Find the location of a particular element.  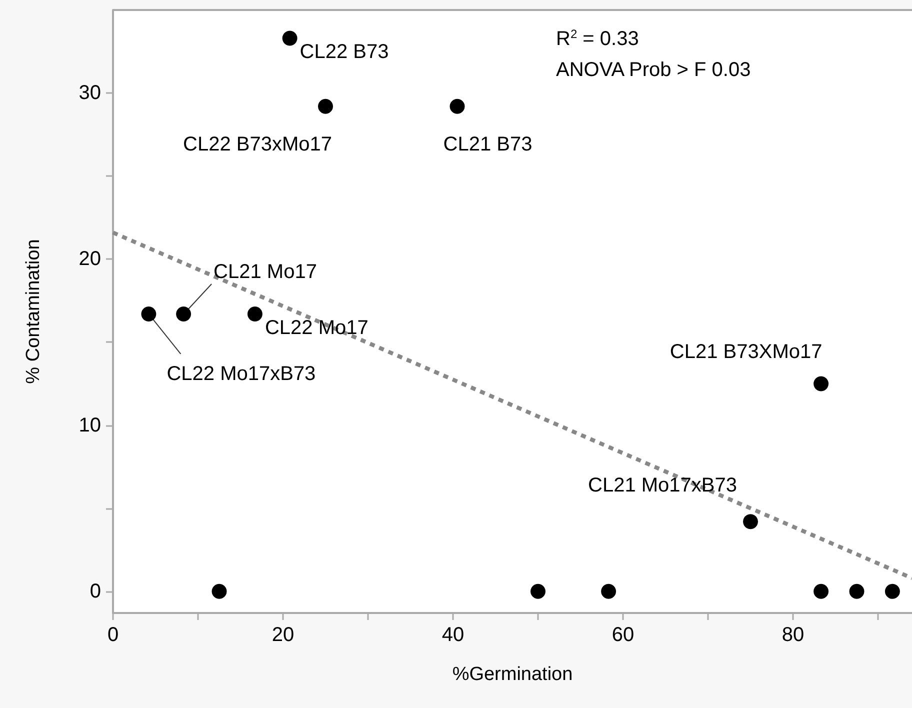

annotation: CL21 B73XMo17 is located at coordinates (746, 351).